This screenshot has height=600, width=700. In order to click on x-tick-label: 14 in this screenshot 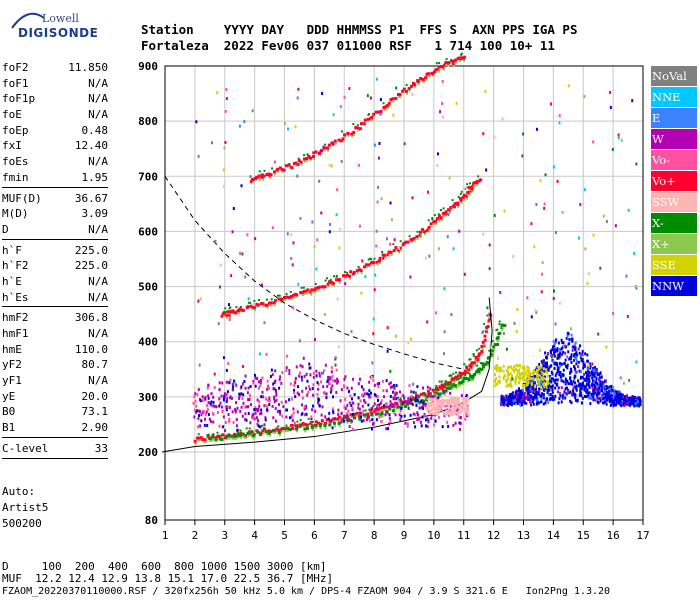, I will do `click(554, 535)`.